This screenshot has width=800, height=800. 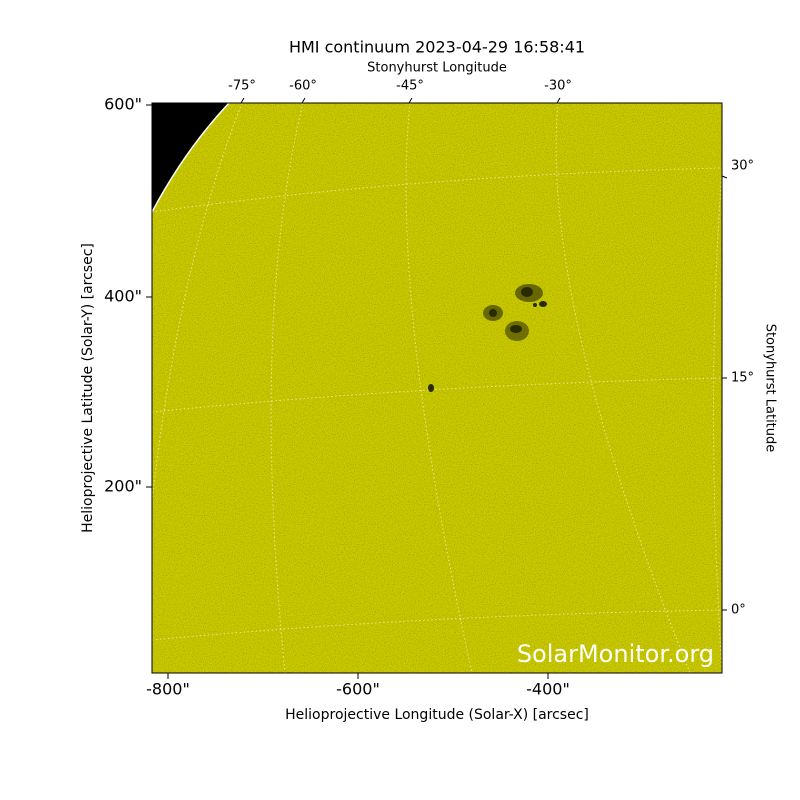 I want to click on right-tick-label: 30°, so click(x=742, y=166).